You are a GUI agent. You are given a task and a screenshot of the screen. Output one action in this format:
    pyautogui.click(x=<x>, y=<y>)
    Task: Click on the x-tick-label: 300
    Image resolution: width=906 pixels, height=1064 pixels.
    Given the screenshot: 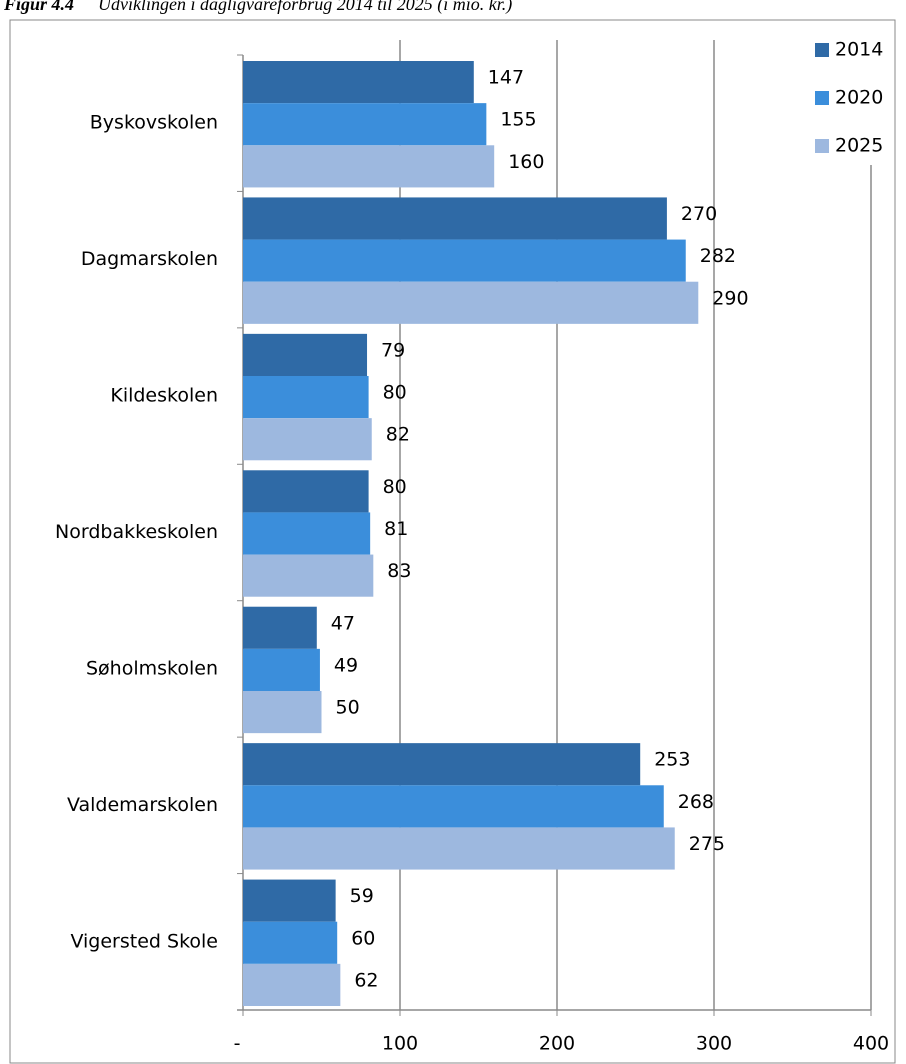 What is the action you would take?
    pyautogui.click(x=714, y=1044)
    